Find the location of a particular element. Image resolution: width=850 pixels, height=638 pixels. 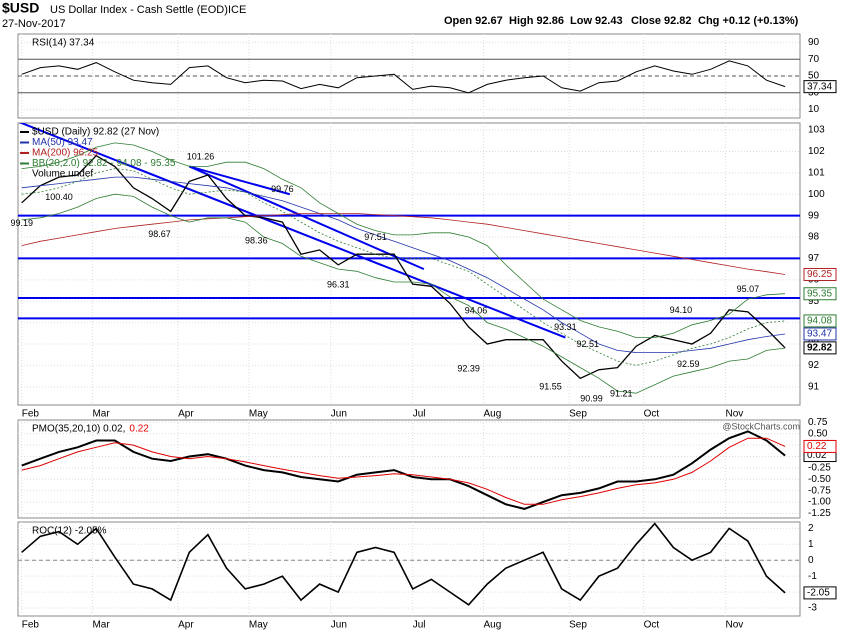

legend-entry: MA(50) 93.47 is located at coordinates (62, 142).